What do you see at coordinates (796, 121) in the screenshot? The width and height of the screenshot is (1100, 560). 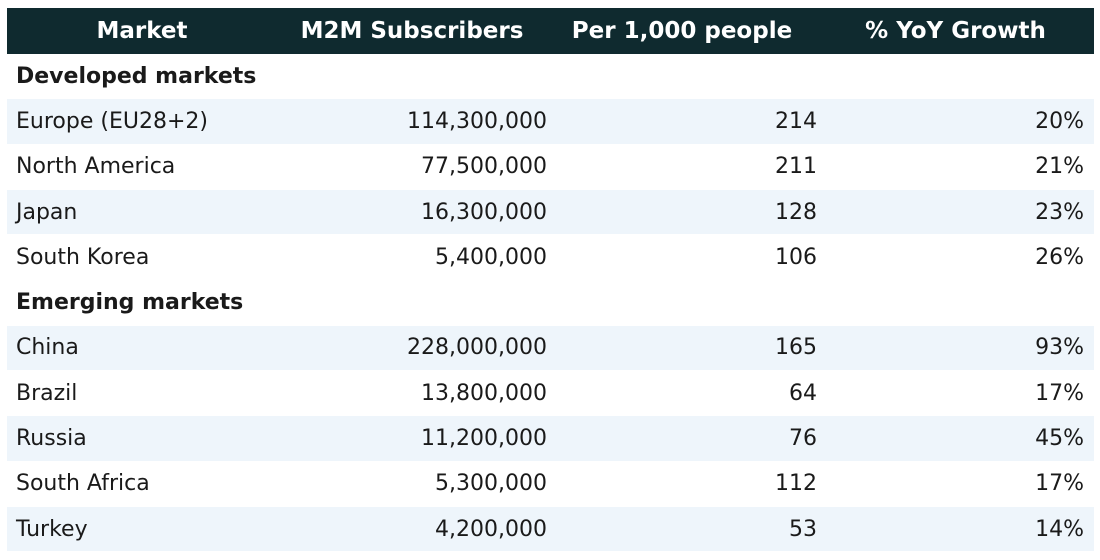 I see `per-thousand-cell: 214` at bounding box center [796, 121].